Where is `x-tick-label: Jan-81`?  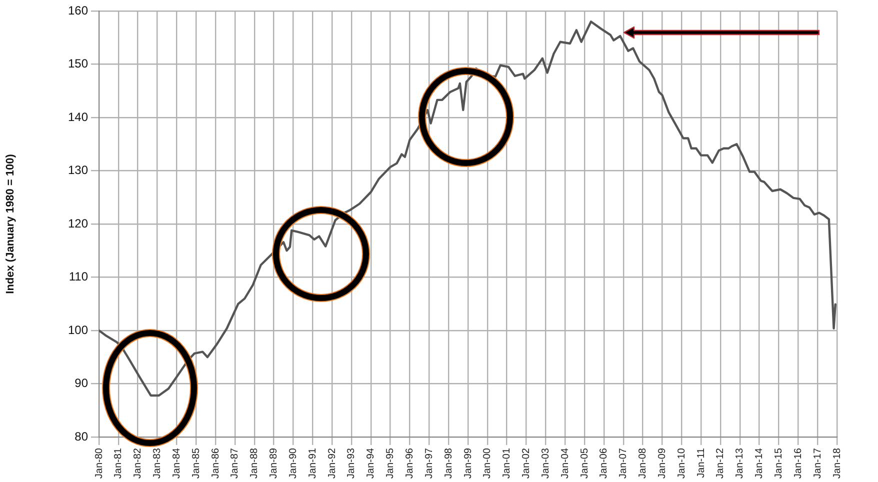 x-tick-label: Jan-81 is located at coordinates (118, 463).